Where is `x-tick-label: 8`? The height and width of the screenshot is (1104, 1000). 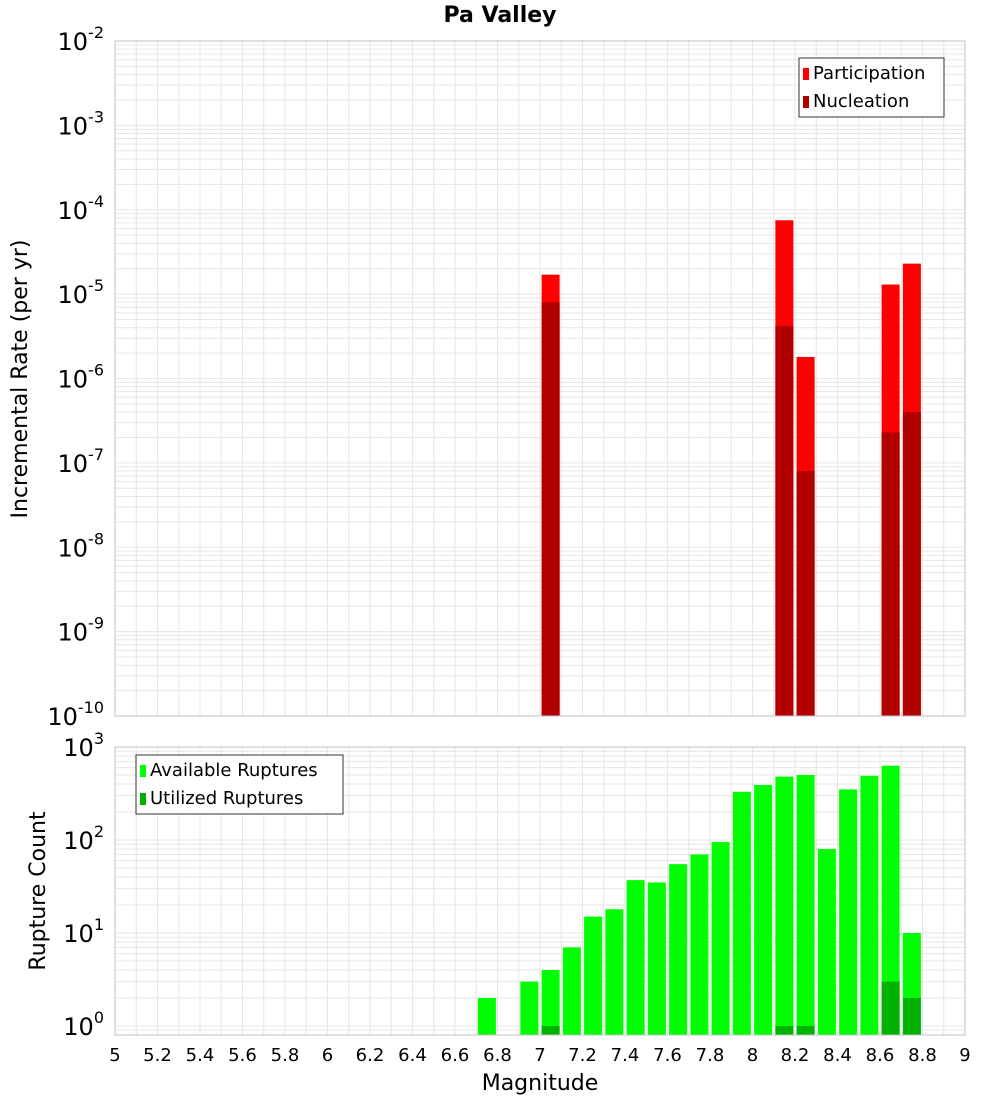 x-tick-label: 8 is located at coordinates (752, 1055).